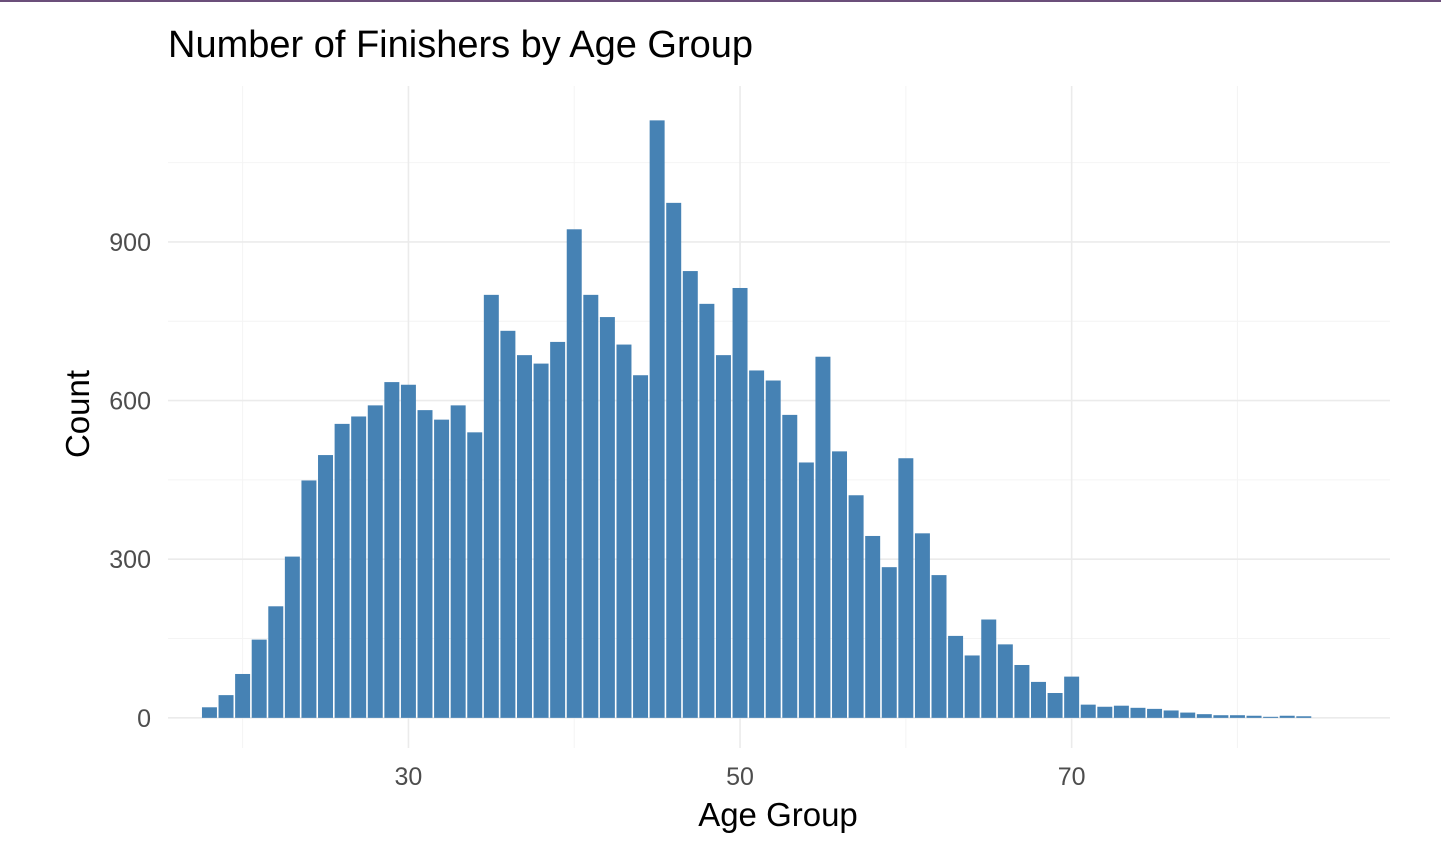  What do you see at coordinates (130, 402) in the screenshot?
I see `y-tick-label: 600` at bounding box center [130, 402].